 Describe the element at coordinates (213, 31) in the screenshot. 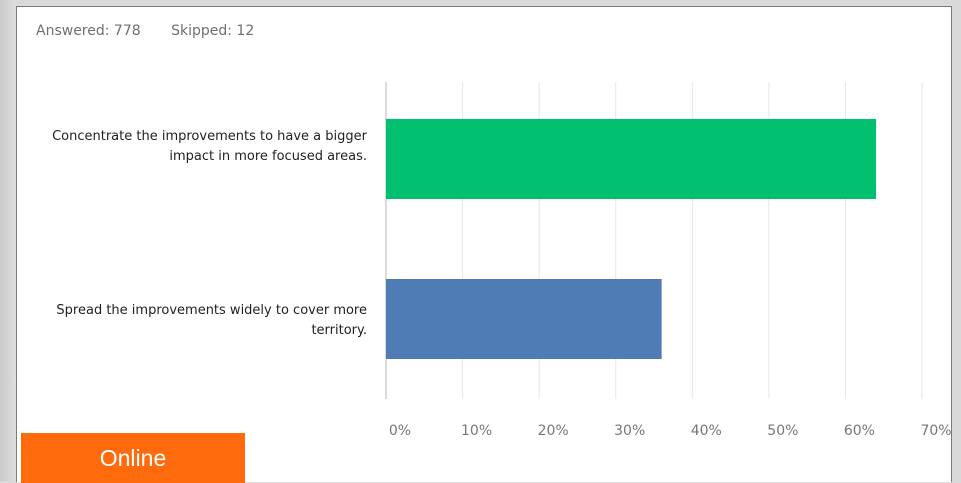

I see `skipped-count: Skipped: 12` at that location.